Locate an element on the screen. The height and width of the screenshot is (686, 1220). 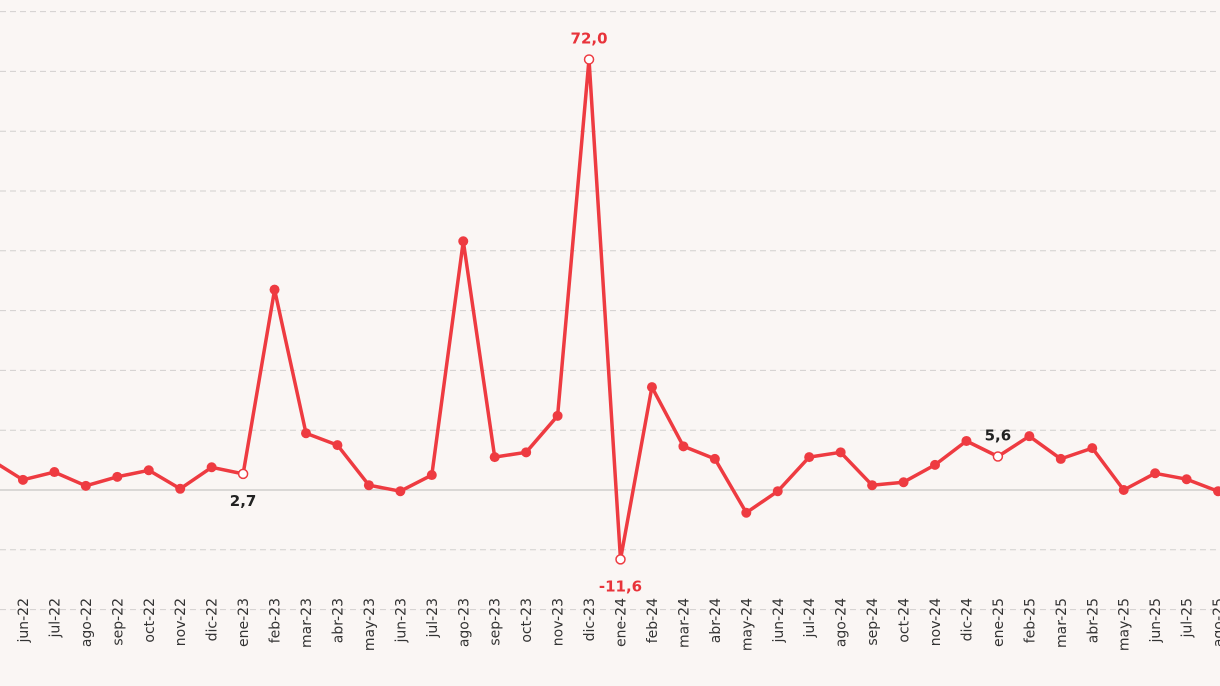
x-tick-label: feb-23 is located at coordinates (276, 620).